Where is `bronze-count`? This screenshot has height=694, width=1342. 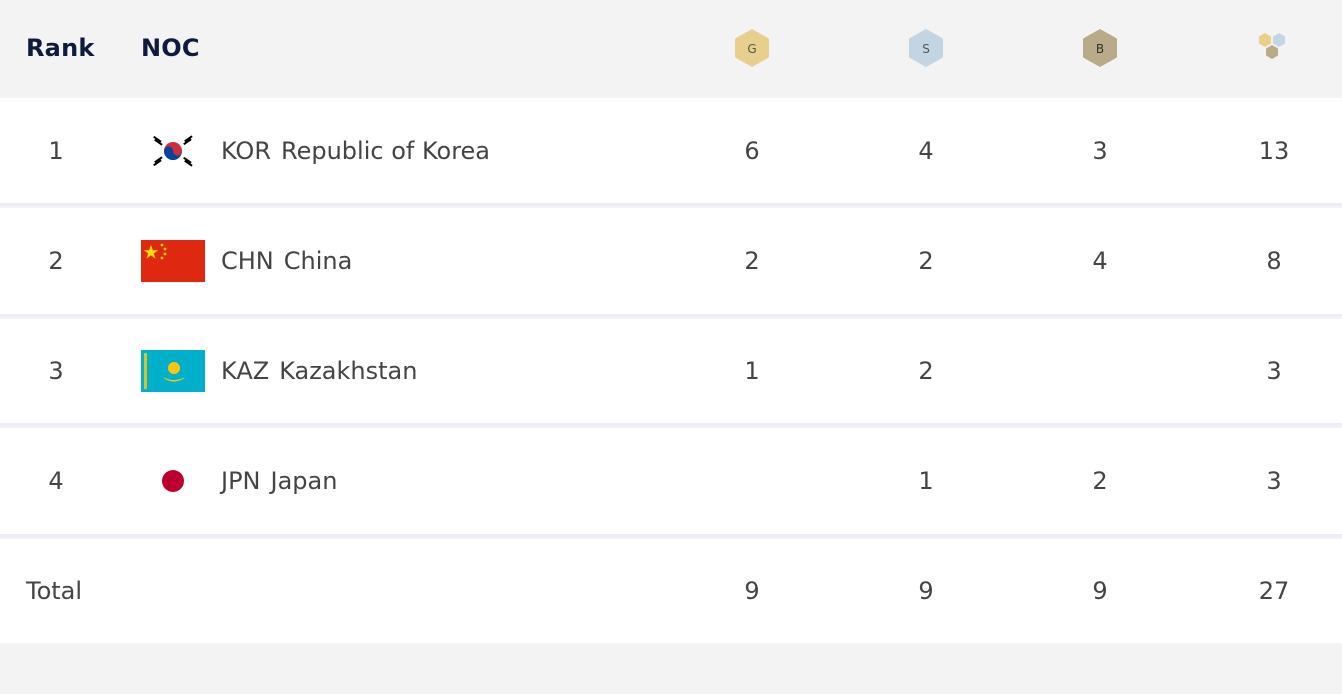 bronze-count is located at coordinates (1100, 371).